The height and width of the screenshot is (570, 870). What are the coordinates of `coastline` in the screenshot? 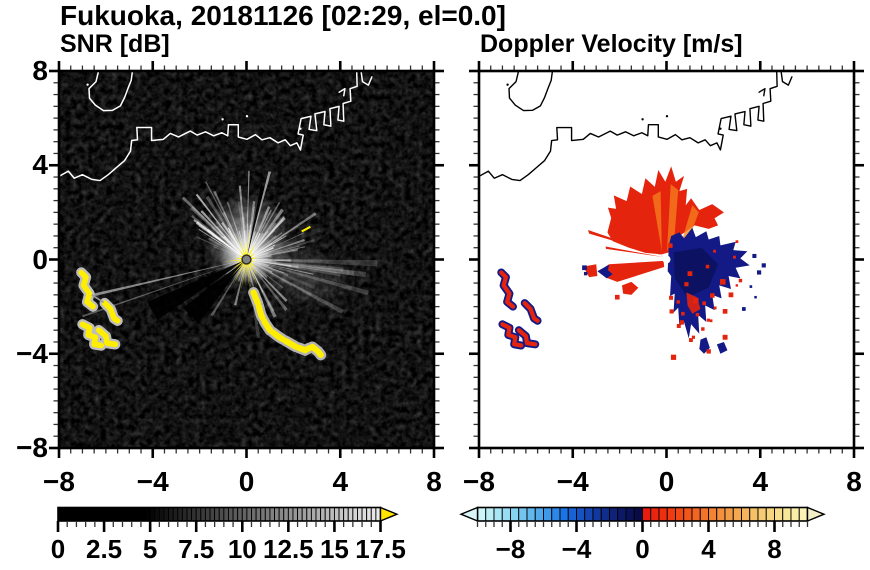 It's located at (635, 126).